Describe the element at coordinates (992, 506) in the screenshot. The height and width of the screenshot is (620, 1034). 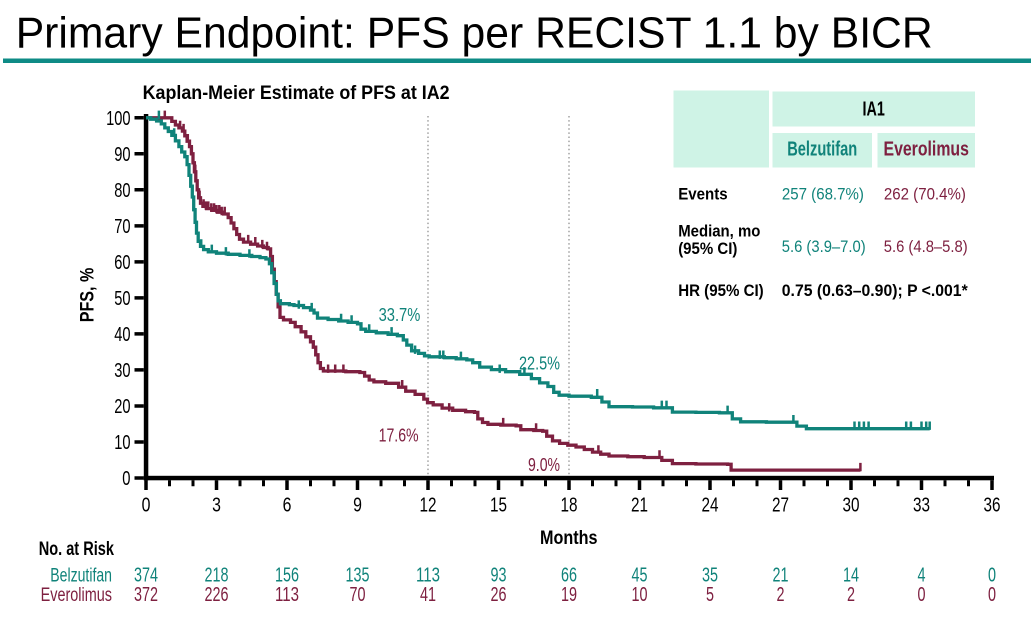
I see `svg-text: 36` at that location.